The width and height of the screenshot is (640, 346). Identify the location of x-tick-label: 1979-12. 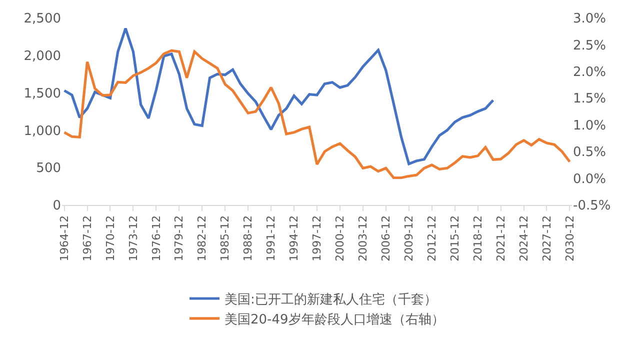
(179, 238).